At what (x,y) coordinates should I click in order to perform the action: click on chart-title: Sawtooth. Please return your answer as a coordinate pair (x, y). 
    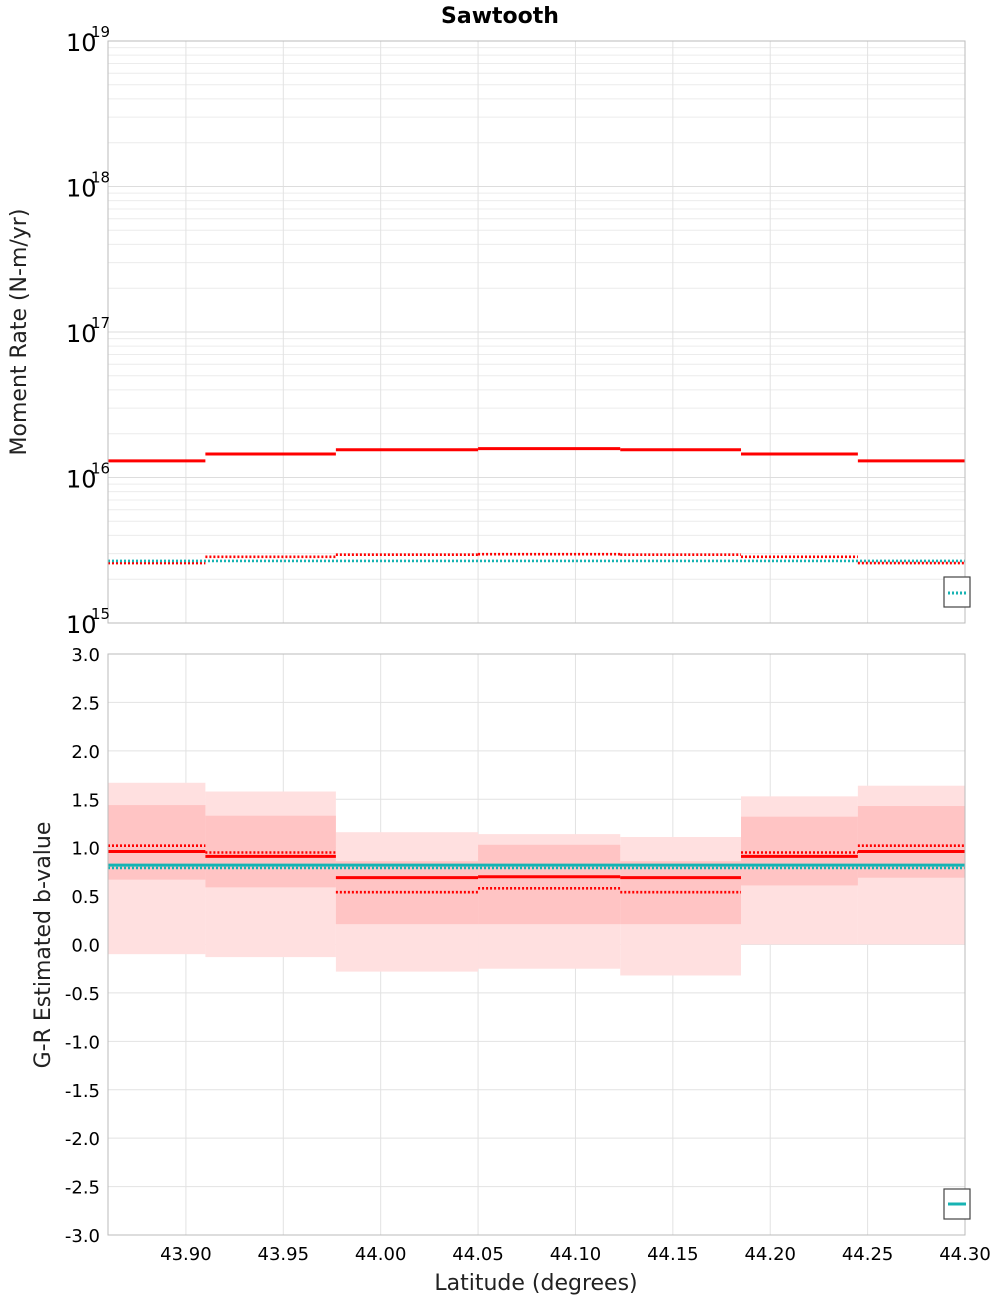
    Looking at the image, I should click on (500, 16).